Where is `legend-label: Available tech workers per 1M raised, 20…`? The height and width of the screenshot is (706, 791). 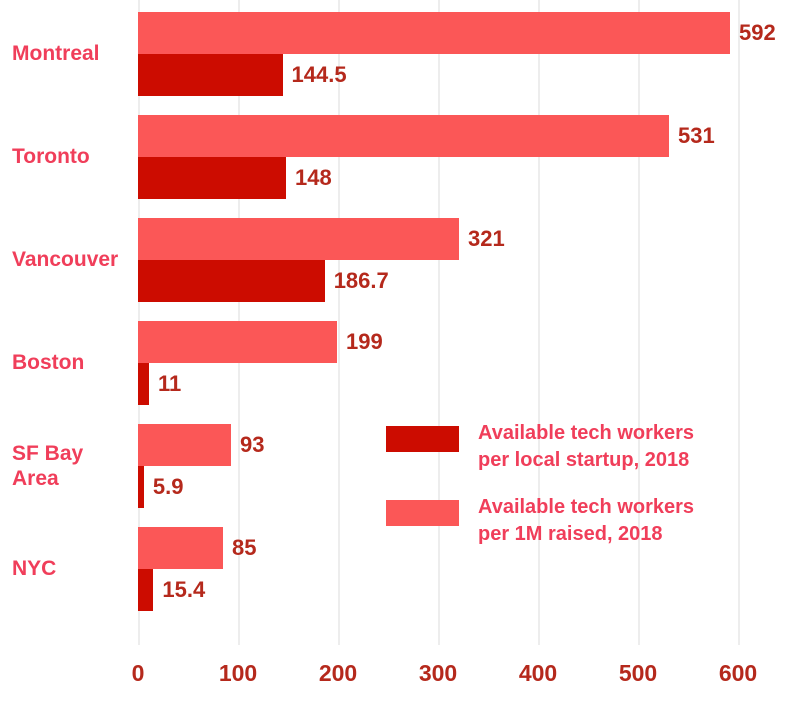
legend-label: Available tech workers per 1M raised, 20… is located at coordinates (586, 520).